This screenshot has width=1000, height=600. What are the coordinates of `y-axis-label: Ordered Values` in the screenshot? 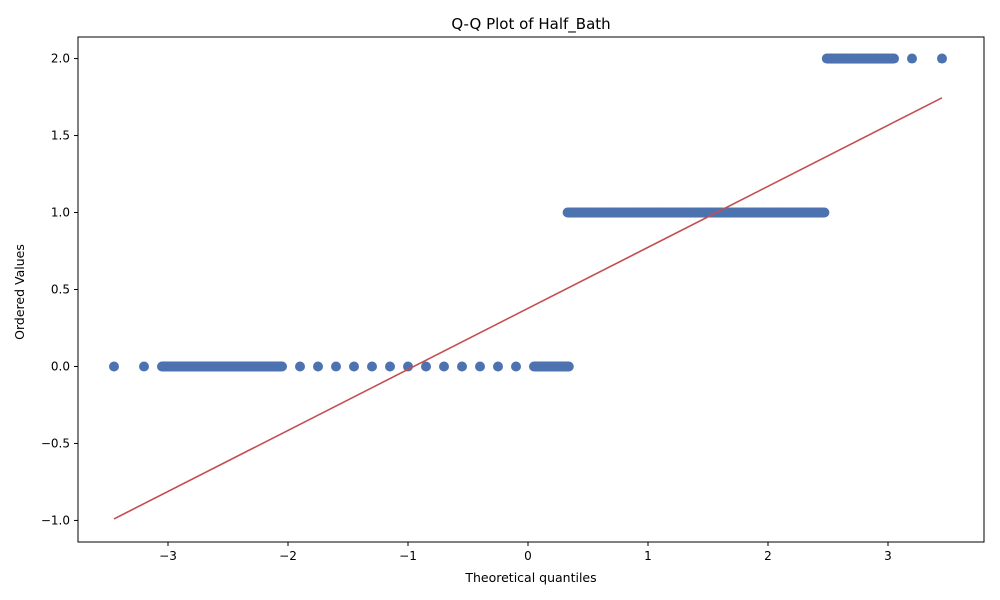 It's located at (19, 292).